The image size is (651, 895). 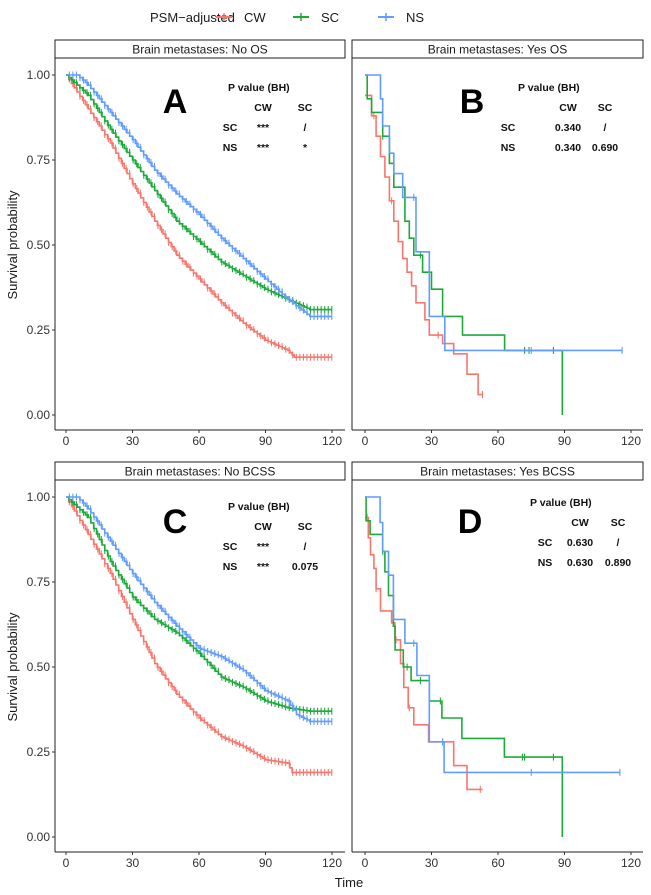 I want to click on legend: PSM−adjusted CW SC NS, so click(x=287, y=17).